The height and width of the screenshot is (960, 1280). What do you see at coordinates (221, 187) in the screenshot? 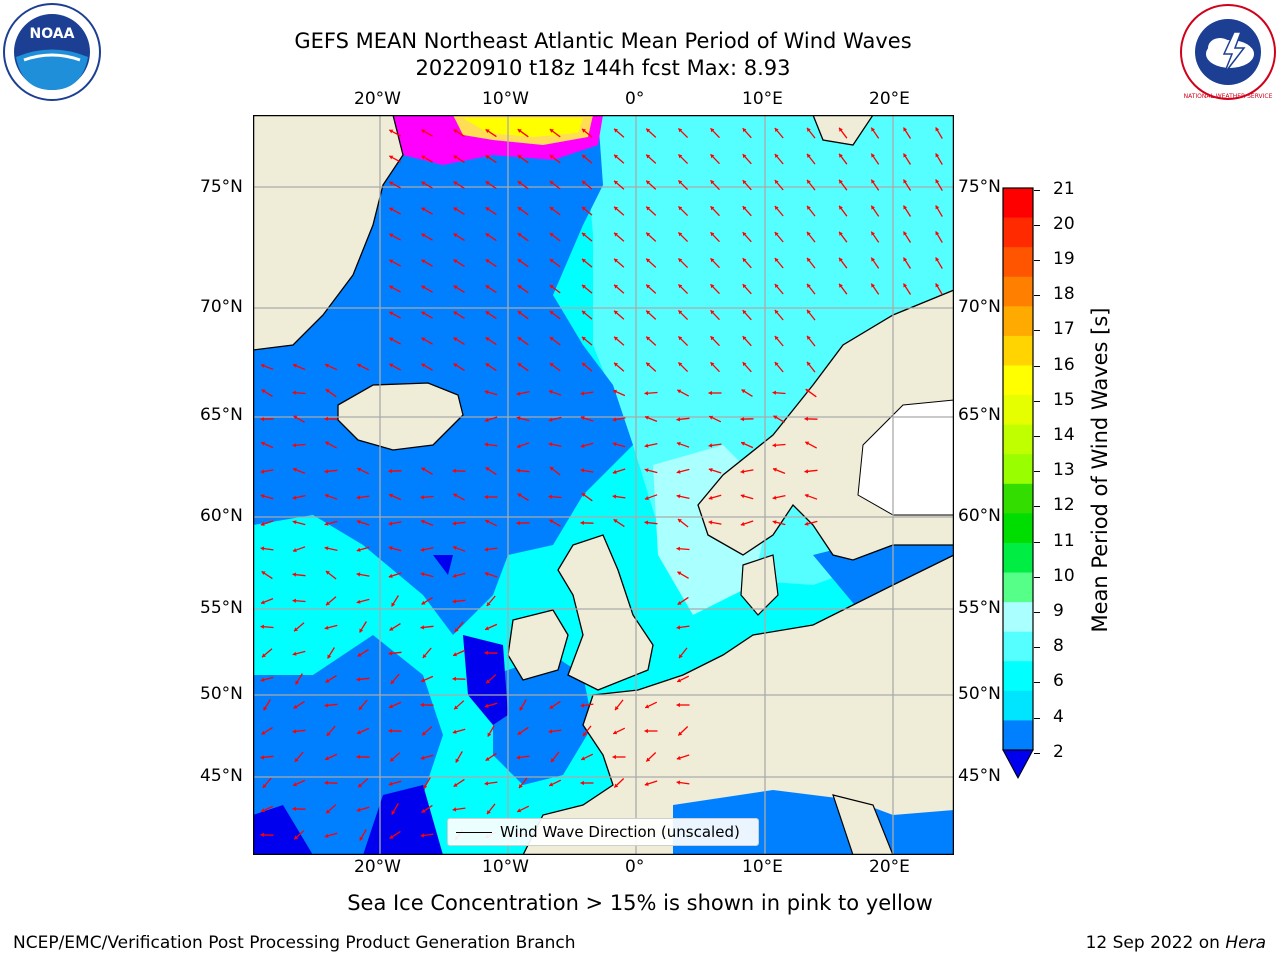
I see `lat-label-left-0: 75°N` at bounding box center [221, 187].